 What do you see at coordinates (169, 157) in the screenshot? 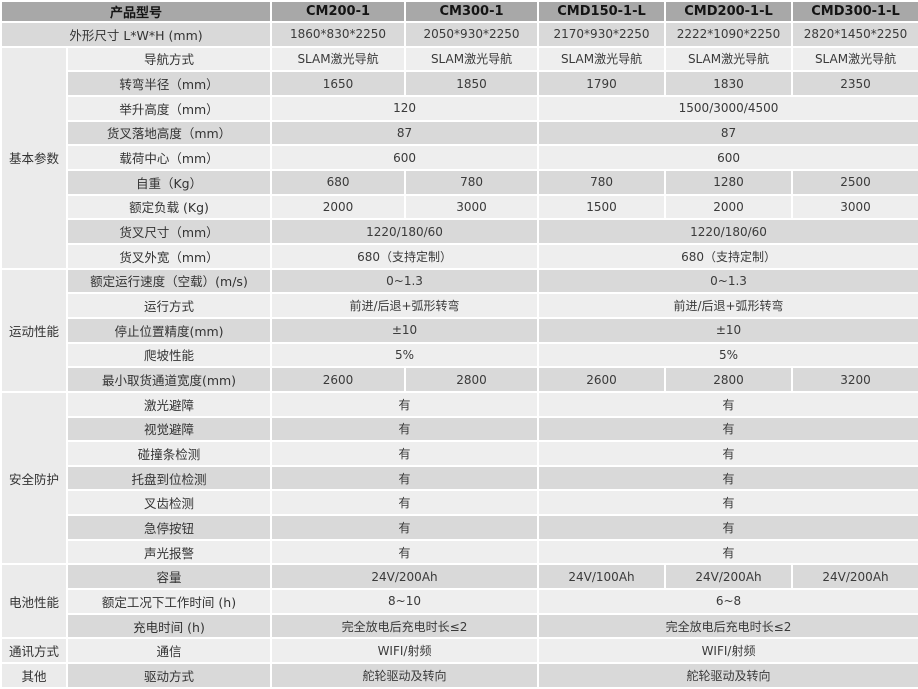
I see `row-label: 载荷中心（mm）` at bounding box center [169, 157].